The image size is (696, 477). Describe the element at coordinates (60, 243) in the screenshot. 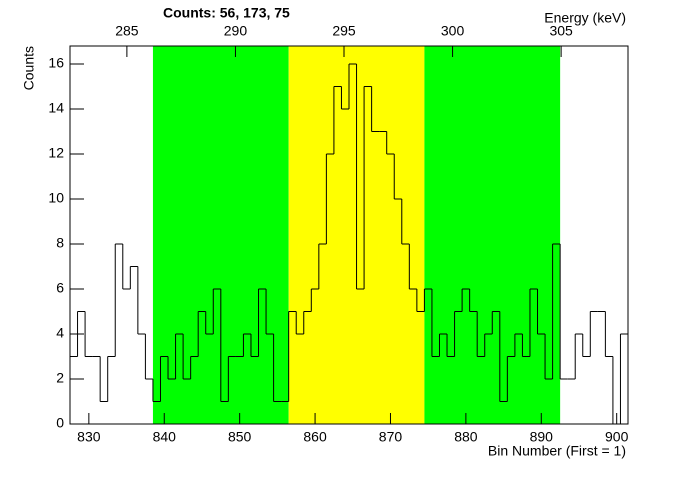

I see `y-tick-label: 8` at that location.